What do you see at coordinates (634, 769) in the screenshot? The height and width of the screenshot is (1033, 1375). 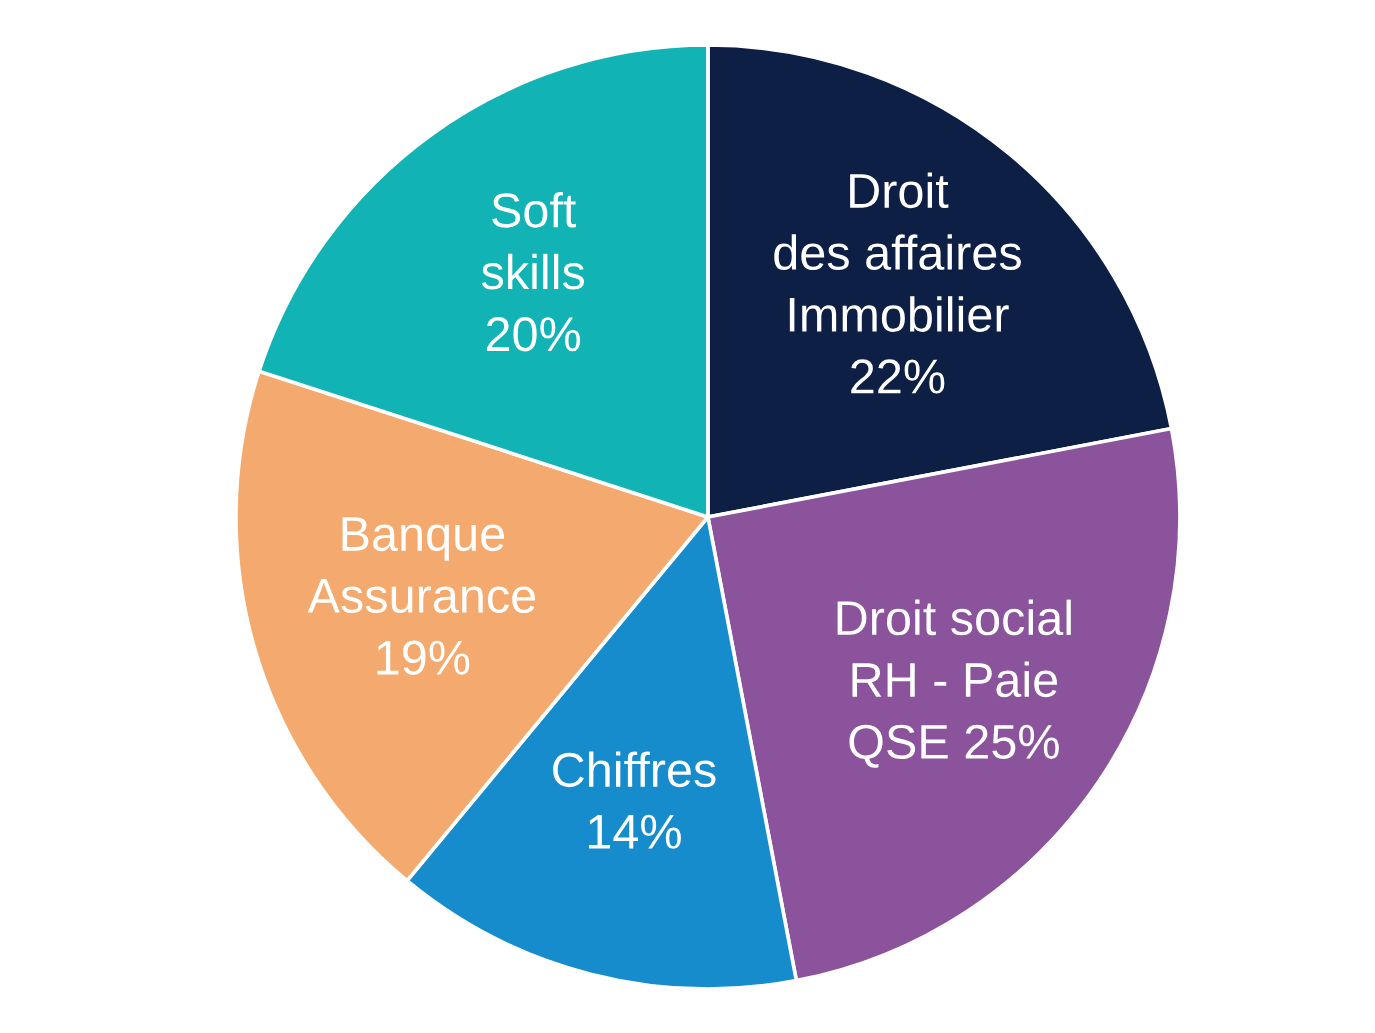 I see `slice-label: Chiffres` at bounding box center [634, 769].